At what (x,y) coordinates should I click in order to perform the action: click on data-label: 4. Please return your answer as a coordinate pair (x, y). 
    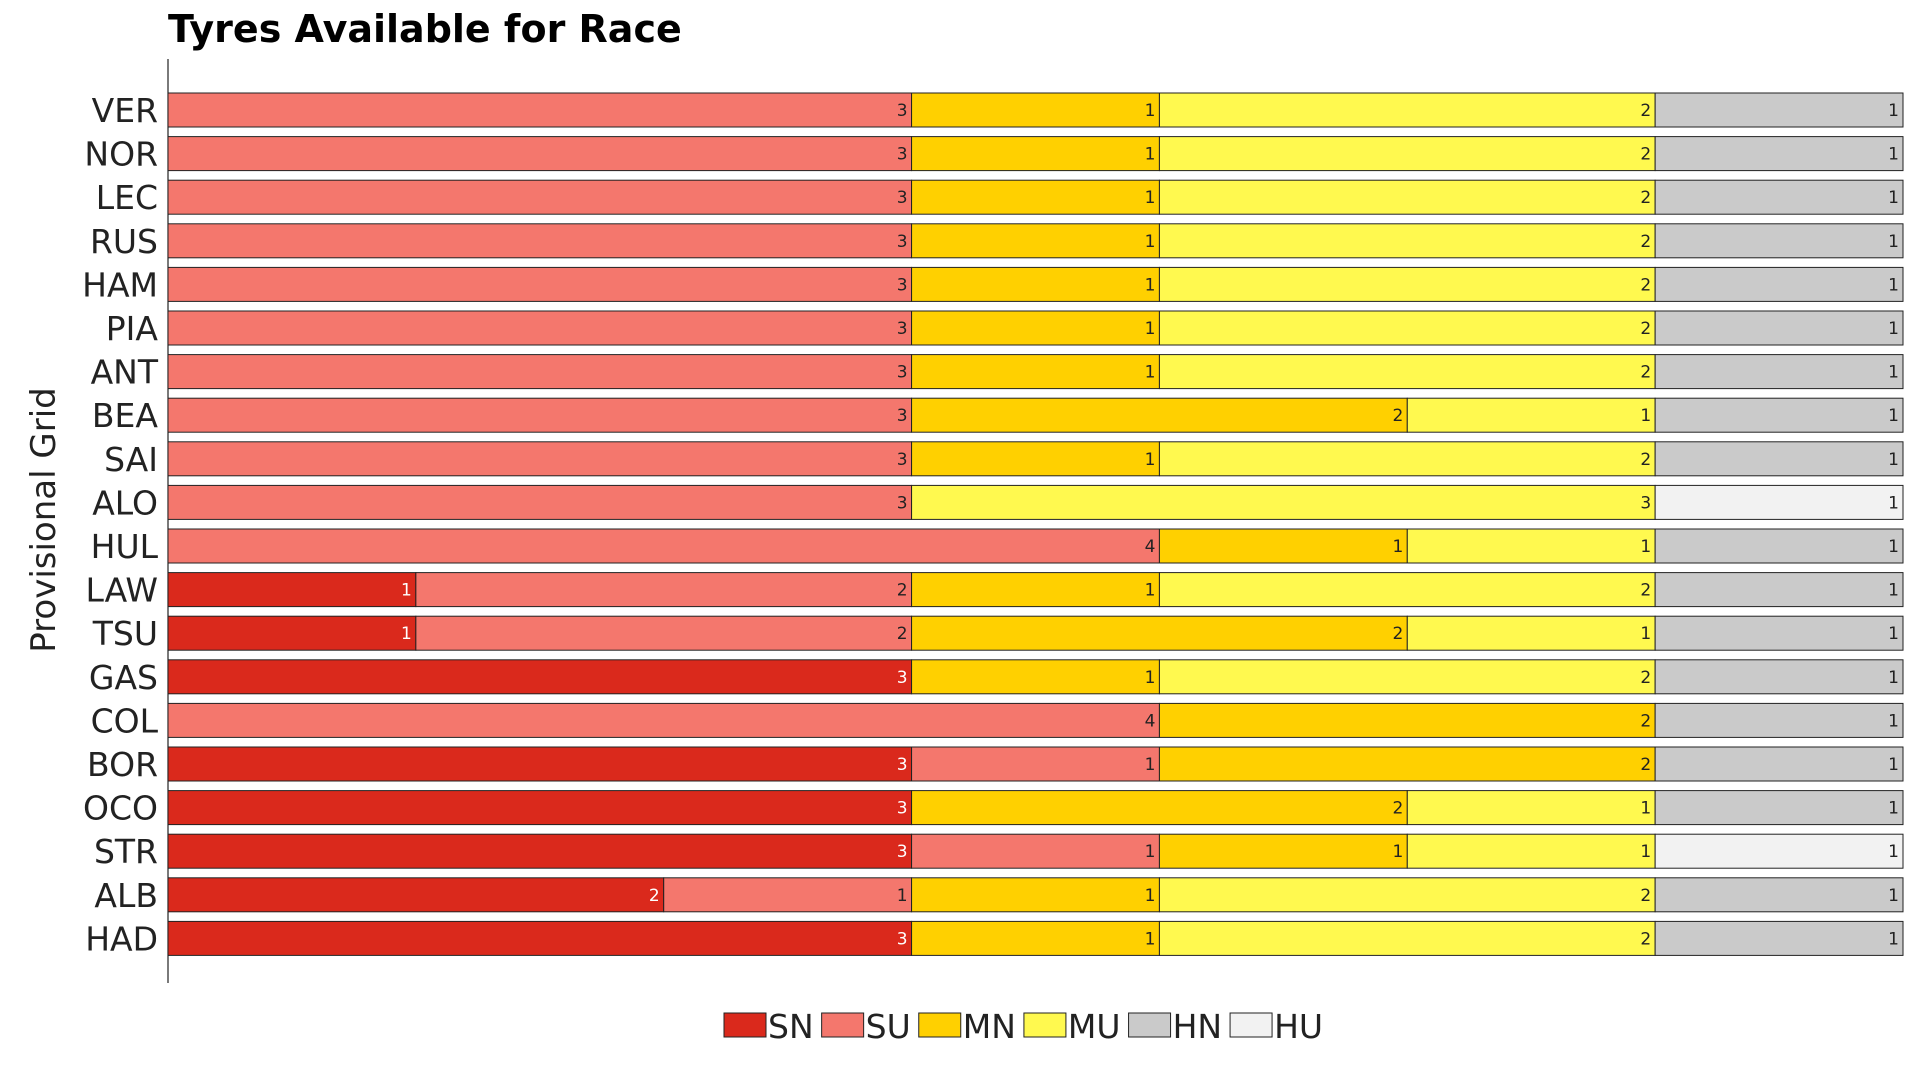
    Looking at the image, I should click on (1150, 547).